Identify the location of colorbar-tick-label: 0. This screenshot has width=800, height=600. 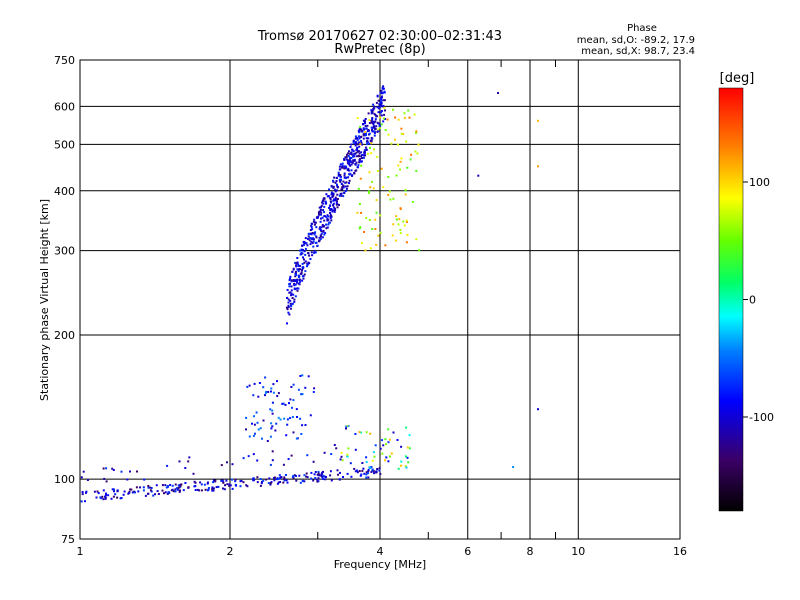
(752, 300).